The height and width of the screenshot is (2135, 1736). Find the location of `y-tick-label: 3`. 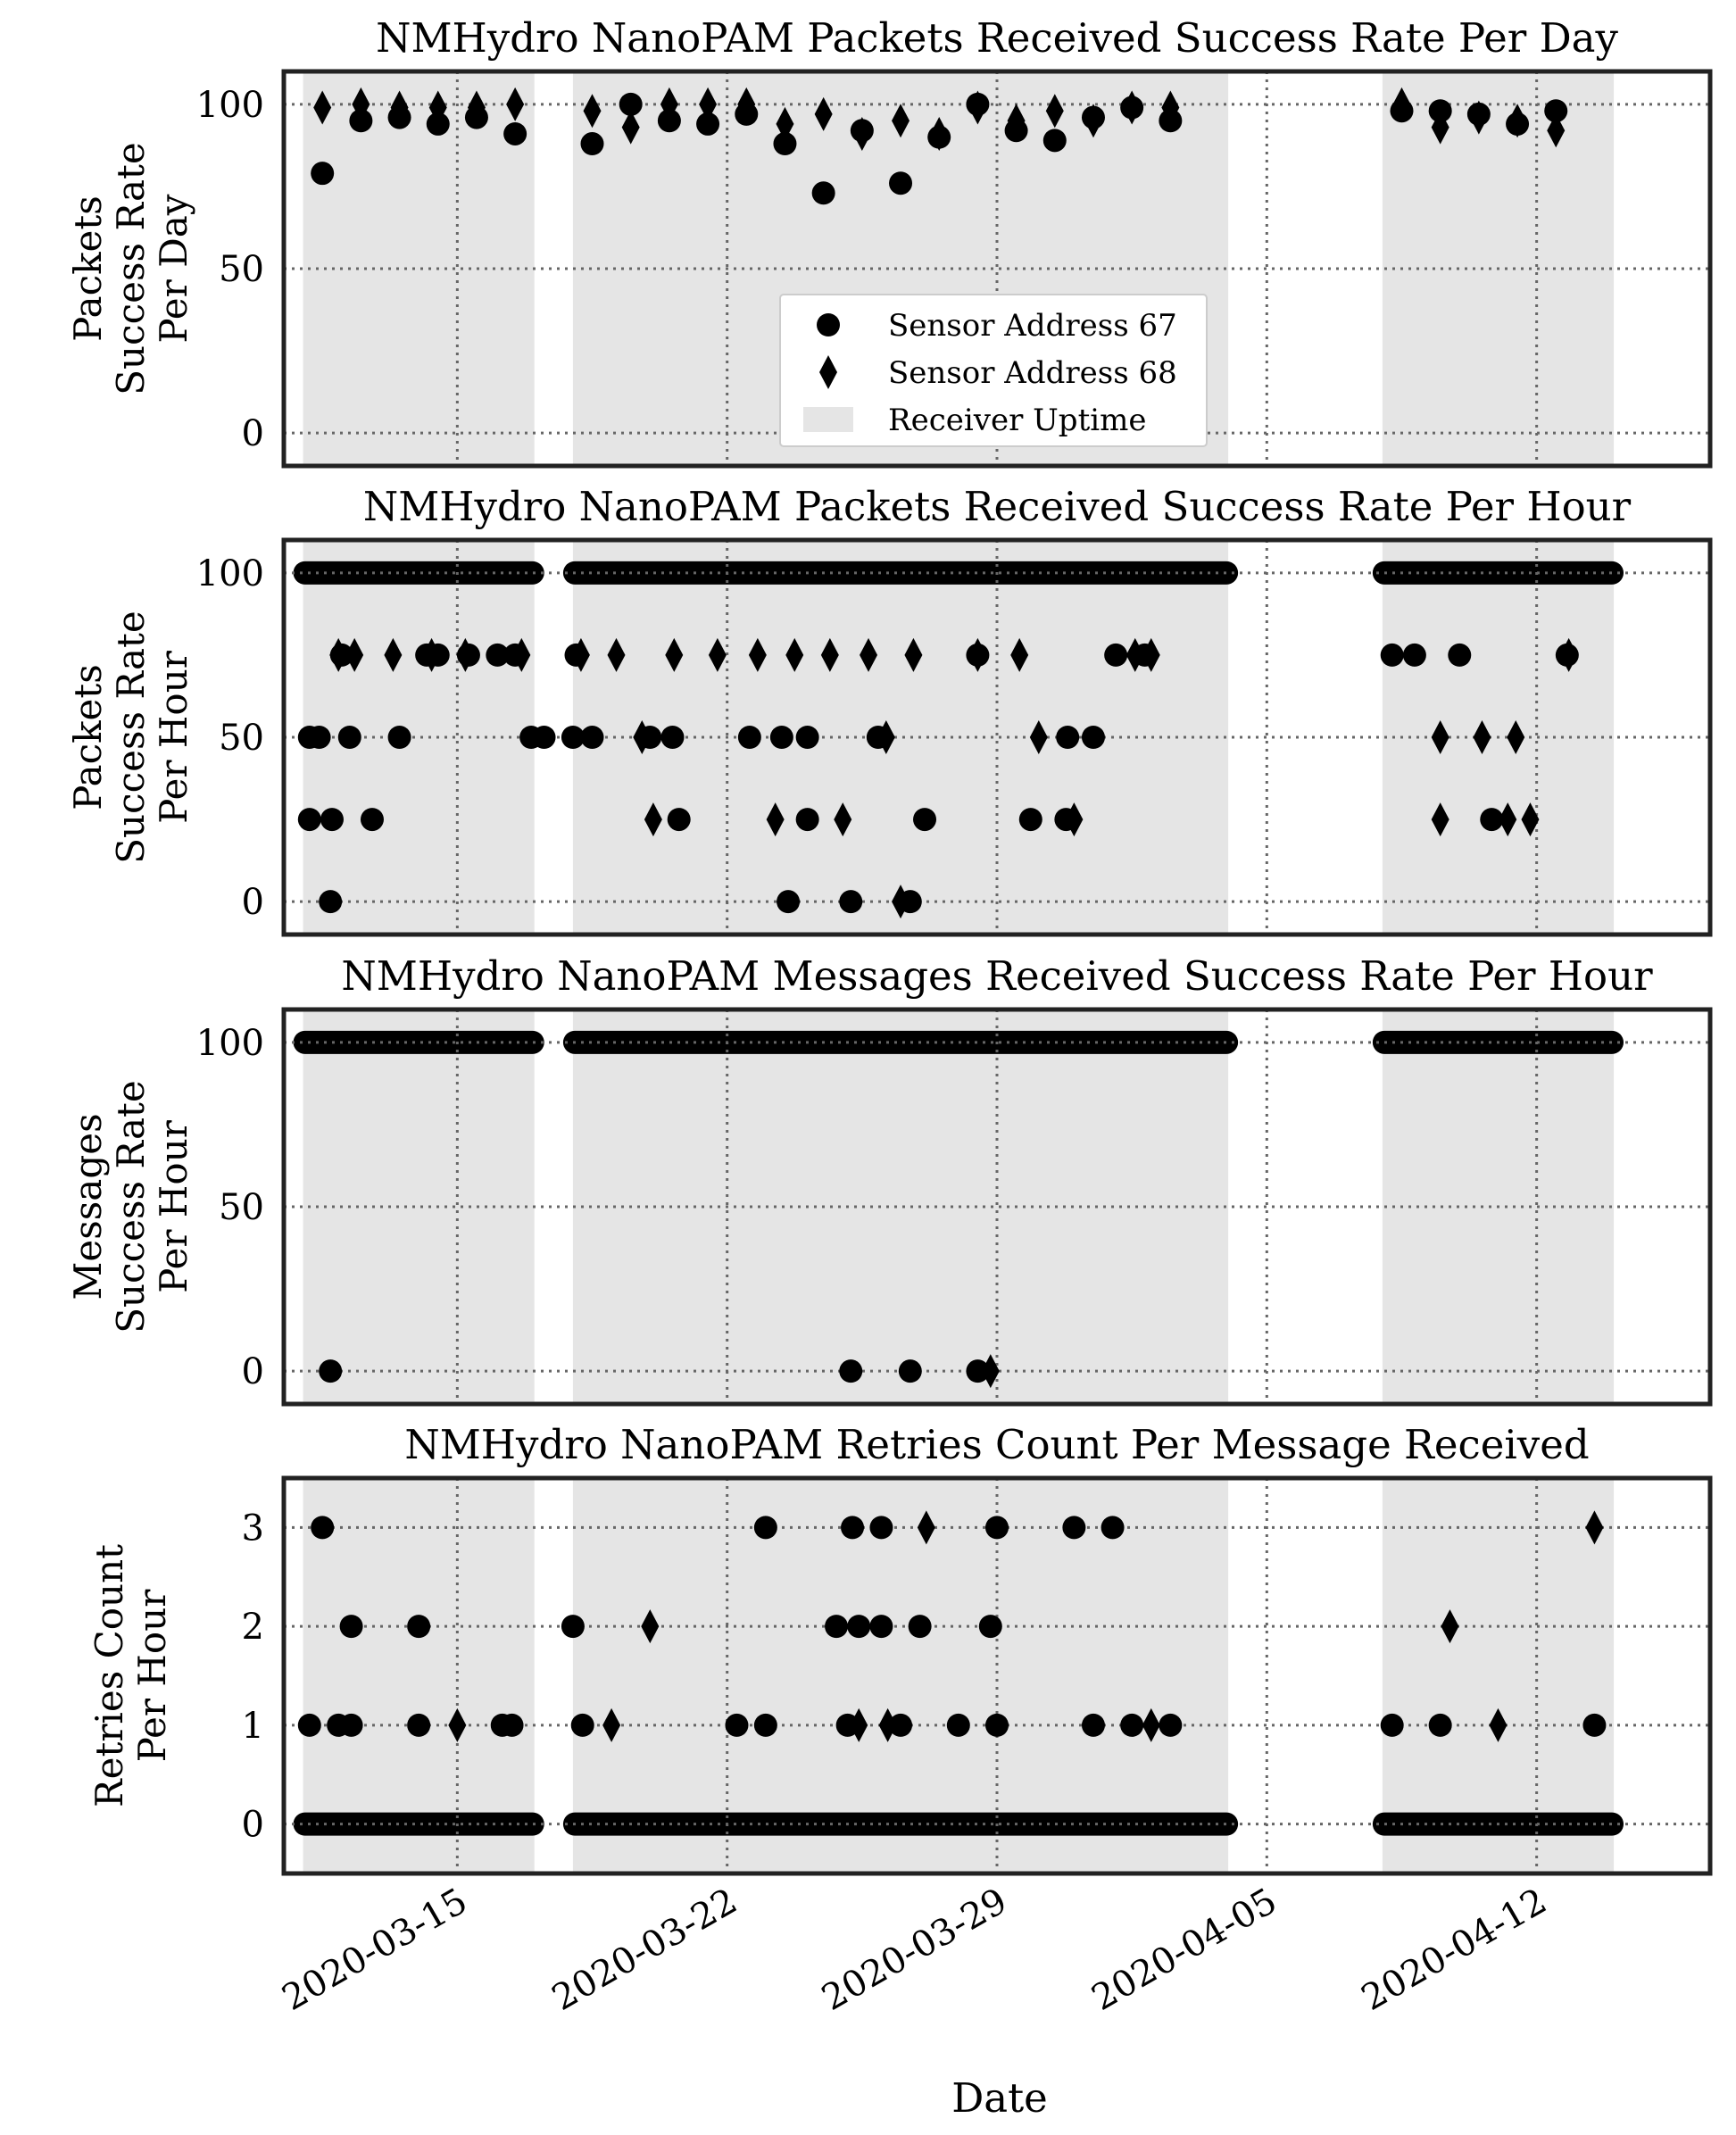

y-tick-label: 3 is located at coordinates (253, 1528).